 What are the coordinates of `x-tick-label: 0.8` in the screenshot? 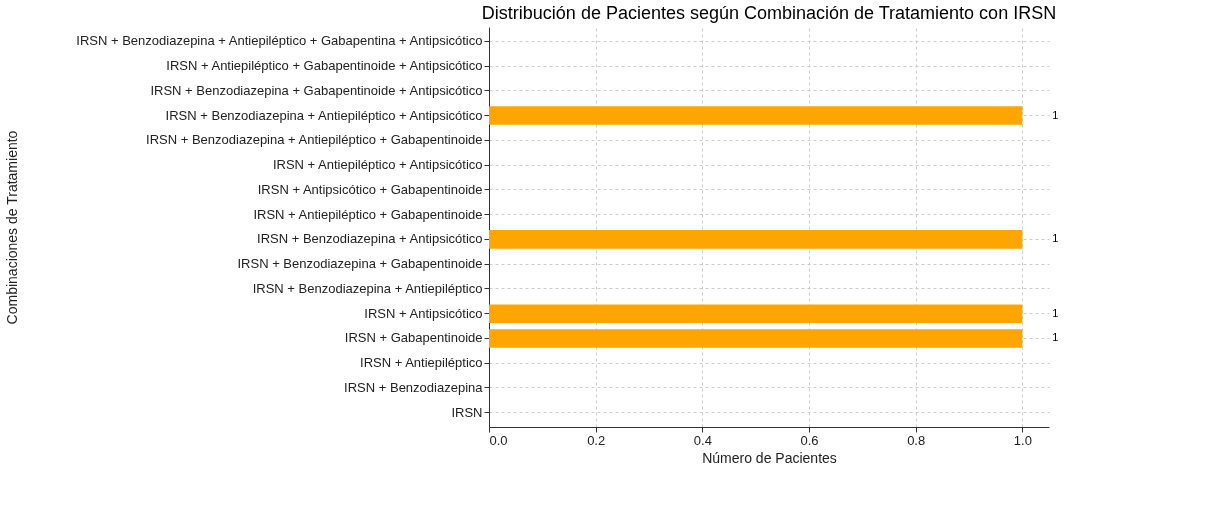 It's located at (916, 440).